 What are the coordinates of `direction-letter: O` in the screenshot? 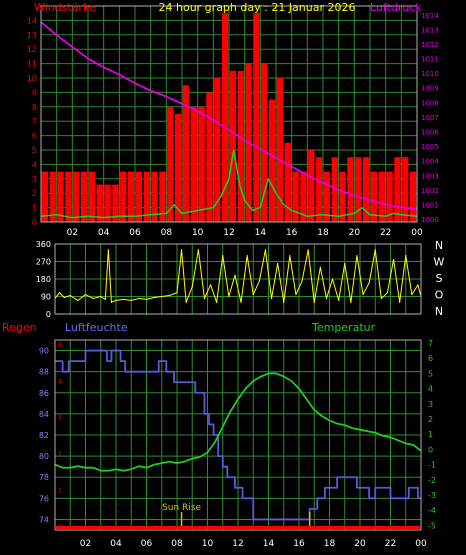 It's located at (439, 295).